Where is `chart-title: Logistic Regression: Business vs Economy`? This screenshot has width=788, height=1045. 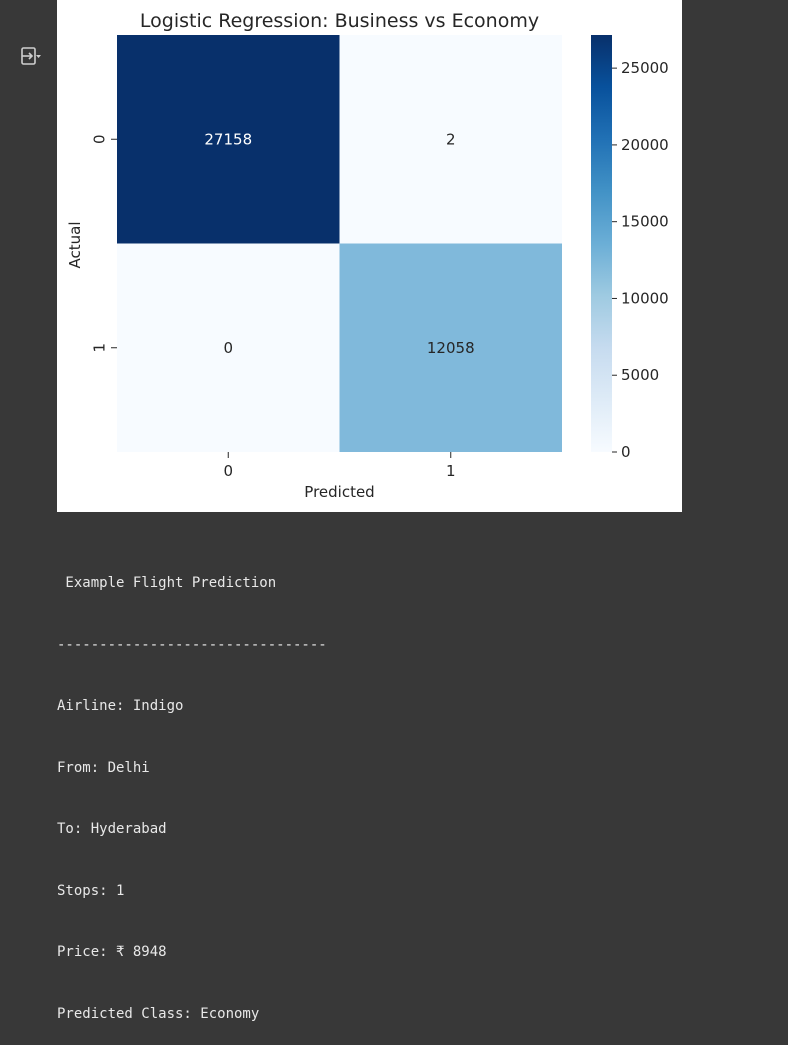
chart-title: Logistic Regression: Business vs Economy is located at coordinates (339, 21).